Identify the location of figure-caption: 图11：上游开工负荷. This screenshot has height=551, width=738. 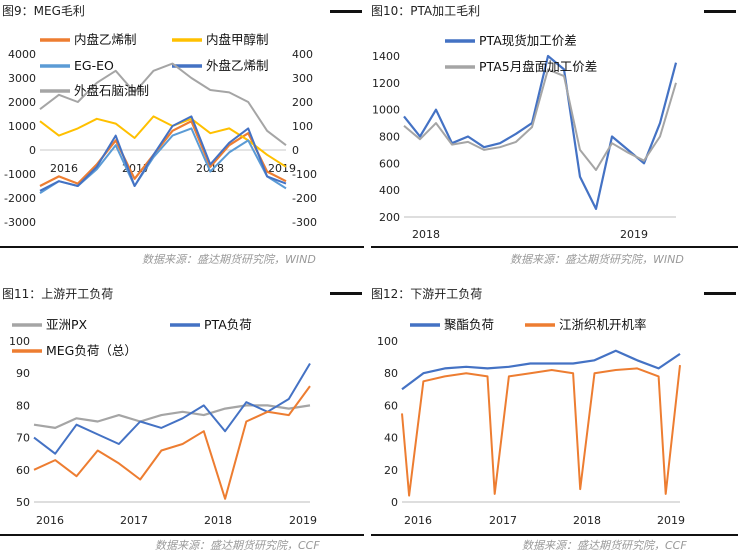
(57, 294).